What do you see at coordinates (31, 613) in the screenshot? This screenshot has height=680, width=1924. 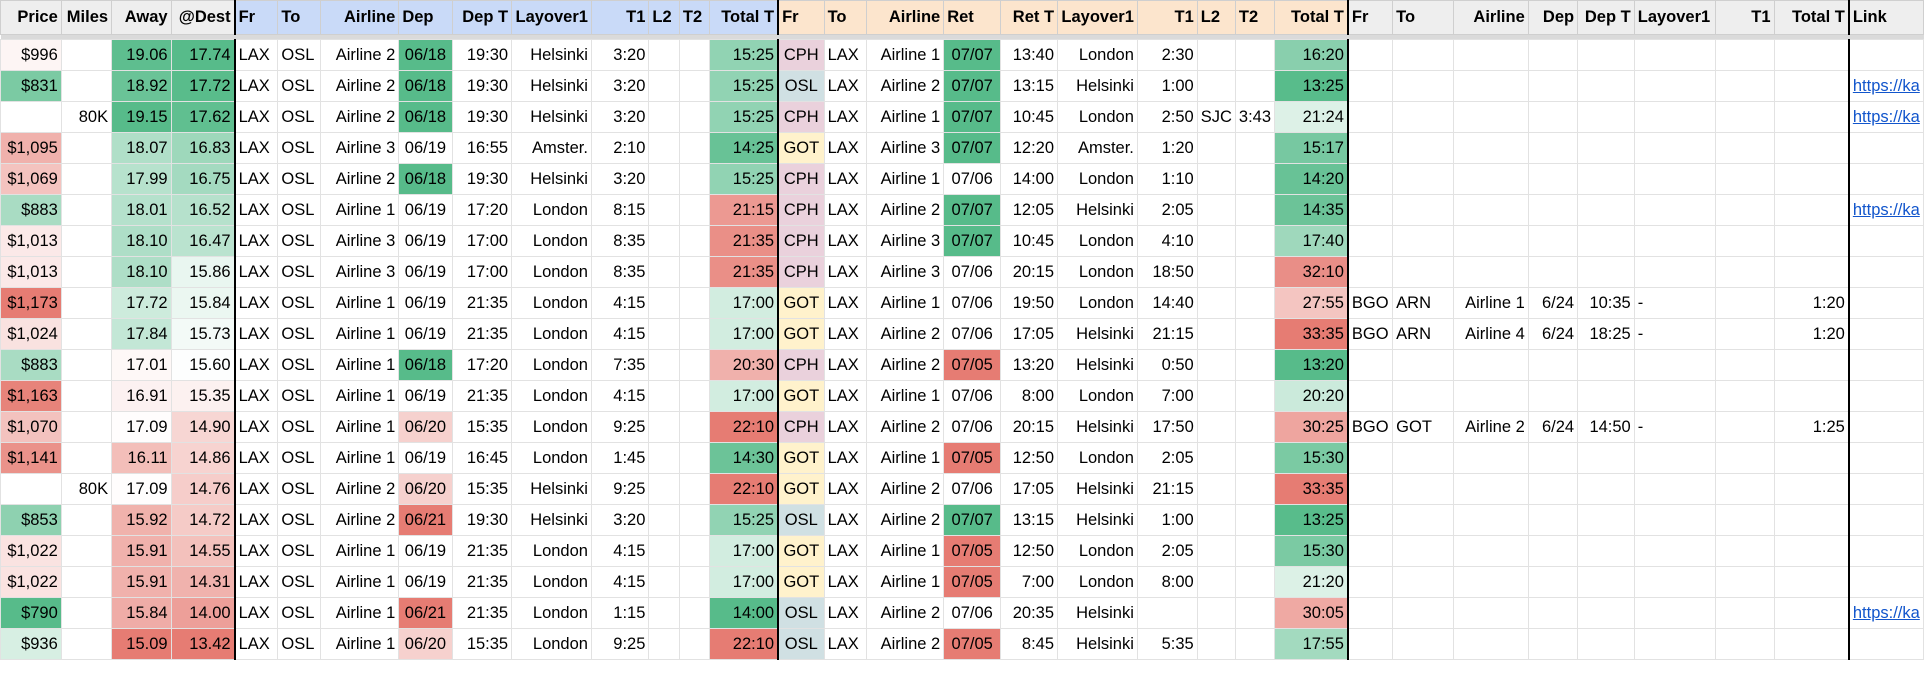 I see `cell-price: $790` at bounding box center [31, 613].